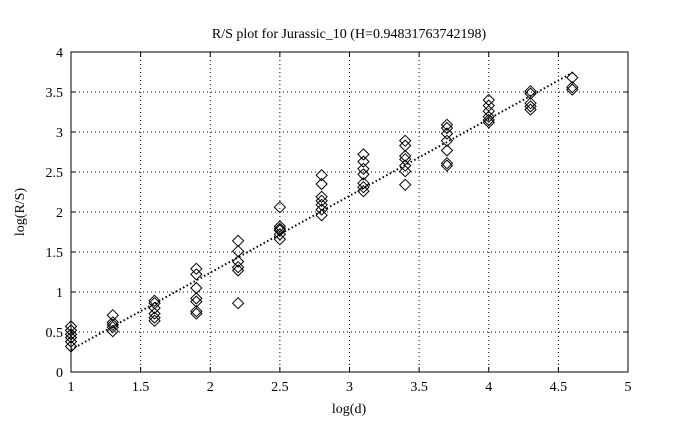 This screenshot has height=430, width=678. What do you see at coordinates (59, 373) in the screenshot?
I see `y-tick-label: 0` at bounding box center [59, 373].